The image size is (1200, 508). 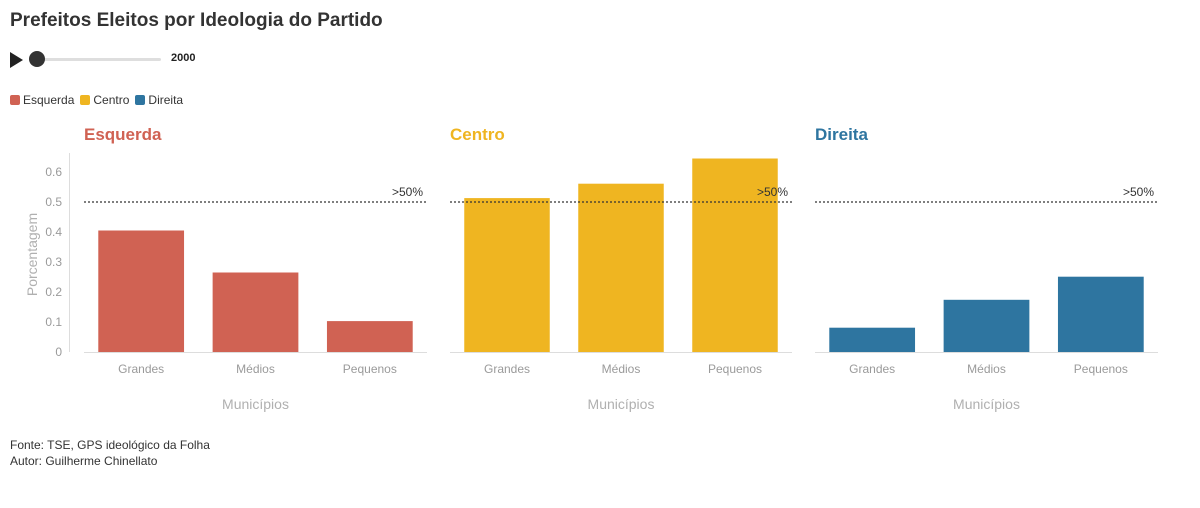 What do you see at coordinates (407, 192) in the screenshot?
I see `reference-line-label-0: >50%` at bounding box center [407, 192].